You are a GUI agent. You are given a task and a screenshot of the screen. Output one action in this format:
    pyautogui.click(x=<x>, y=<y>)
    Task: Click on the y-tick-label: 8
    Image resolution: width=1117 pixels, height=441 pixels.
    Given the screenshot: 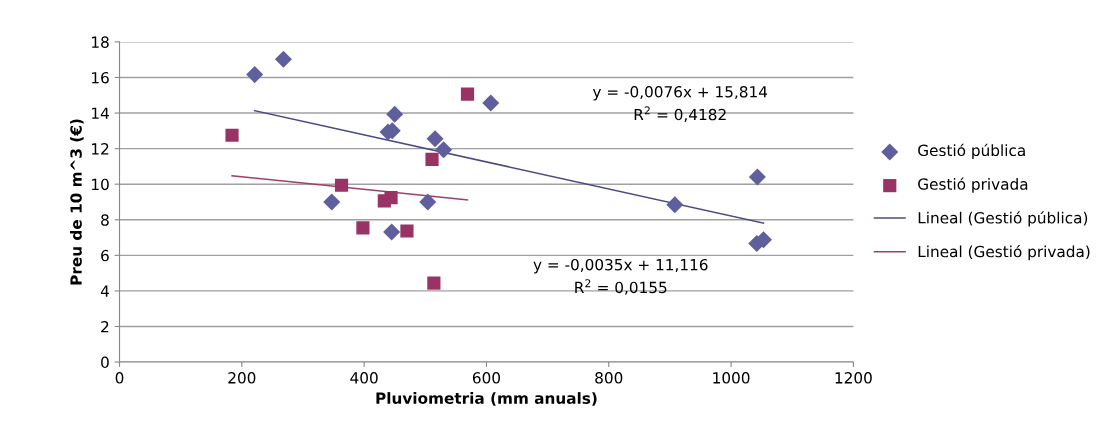 What is the action you would take?
    pyautogui.click(x=105, y=220)
    